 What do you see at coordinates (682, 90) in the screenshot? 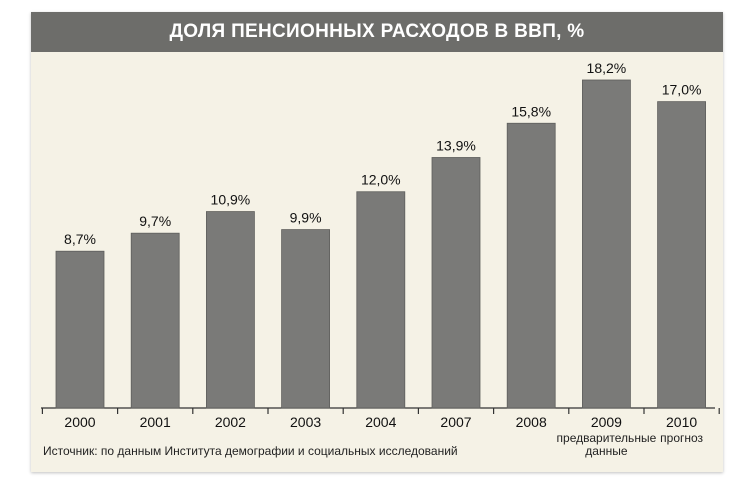
I see `value-label-2010: 17,0%` at bounding box center [682, 90].